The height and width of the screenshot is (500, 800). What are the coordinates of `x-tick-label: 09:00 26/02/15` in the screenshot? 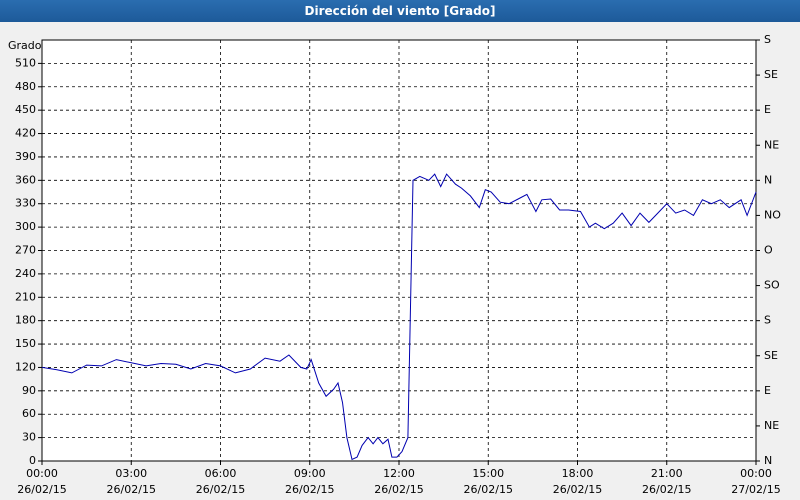 It's located at (310, 481).